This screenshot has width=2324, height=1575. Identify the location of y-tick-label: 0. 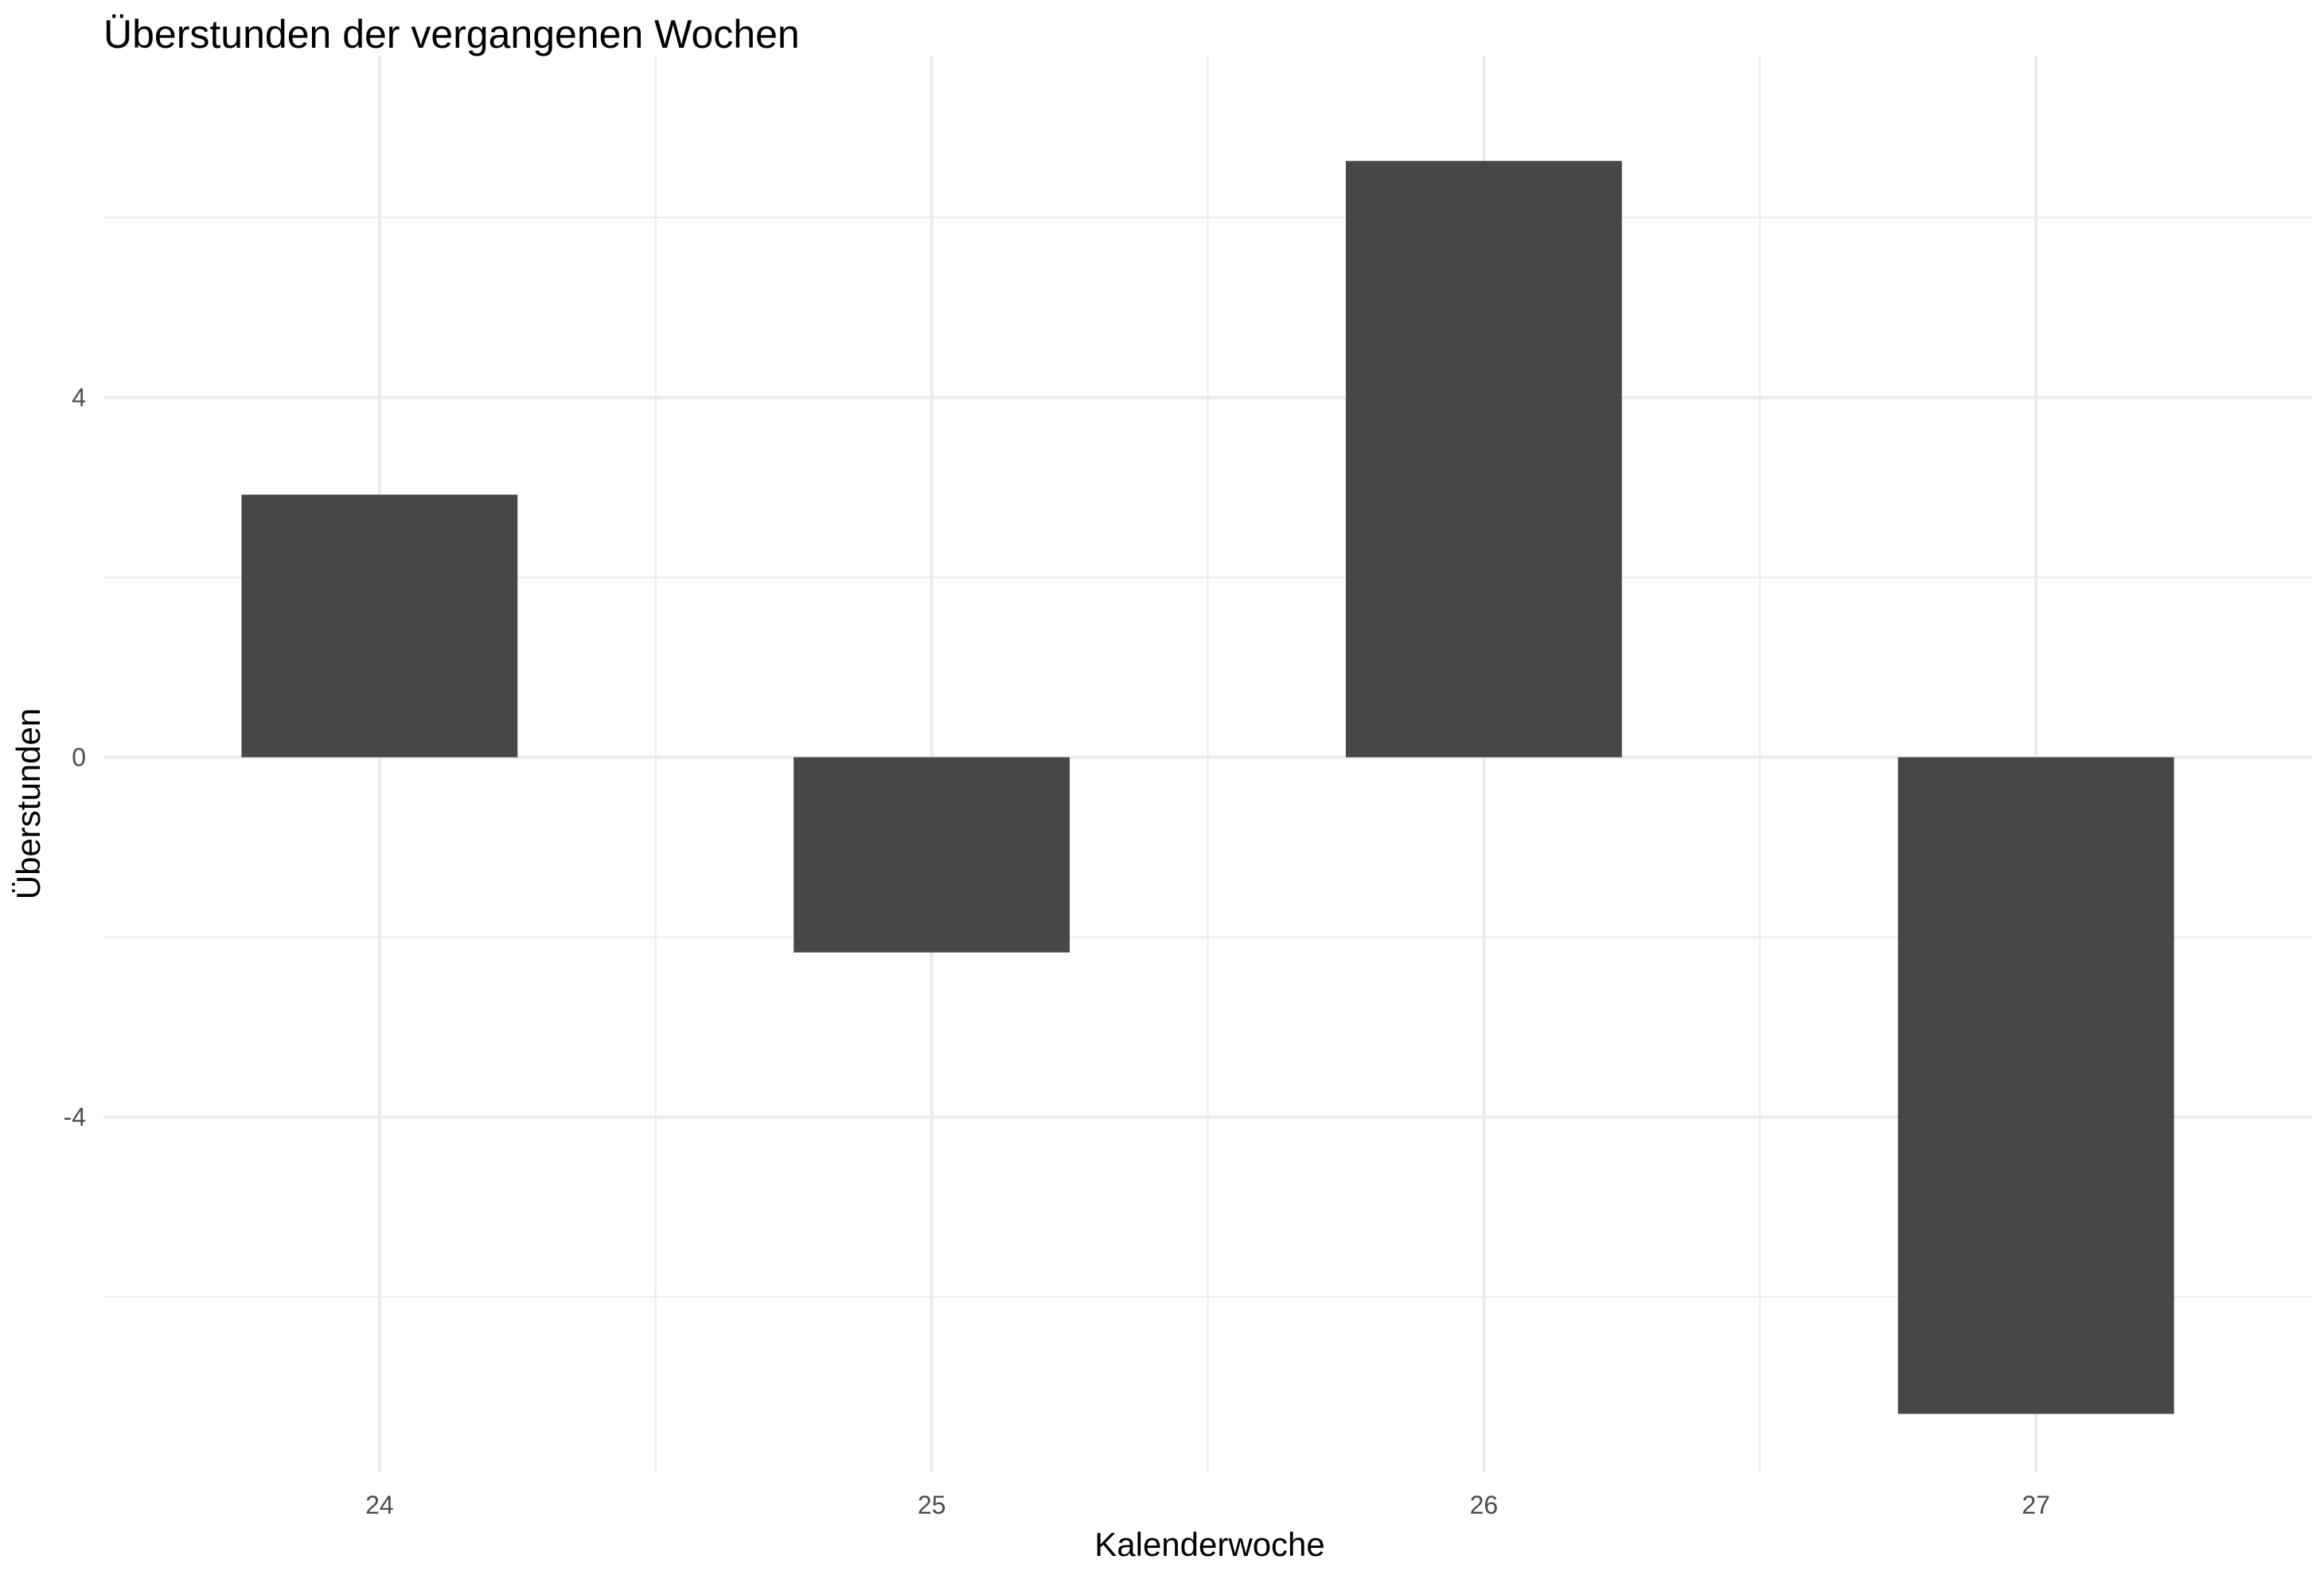
(79, 757).